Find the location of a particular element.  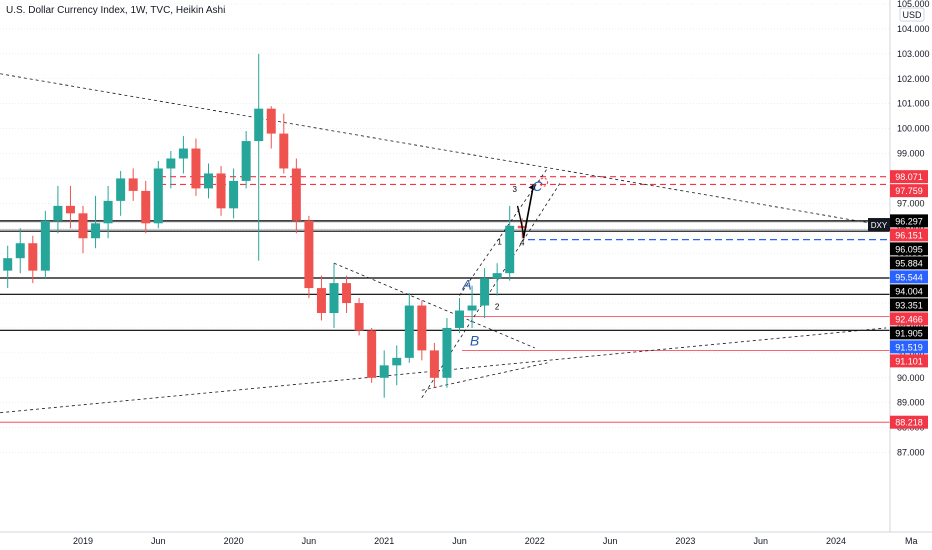

price-tag-label: 88.218 is located at coordinates (909, 423).